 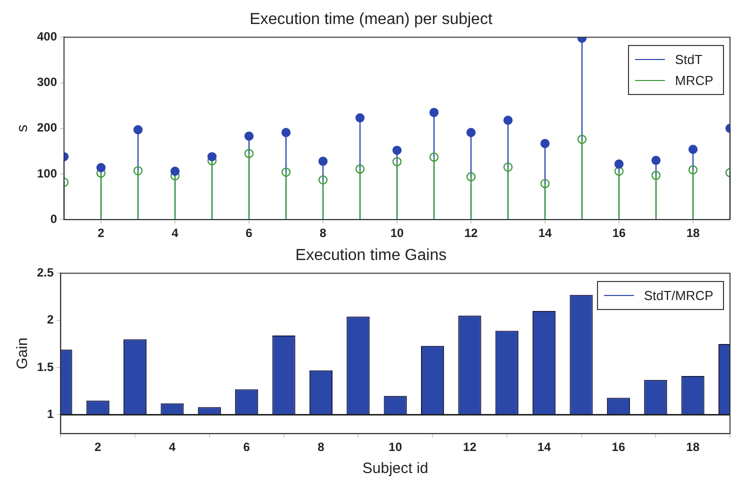 I want to click on y-tick-label: 300, so click(x=47, y=82).